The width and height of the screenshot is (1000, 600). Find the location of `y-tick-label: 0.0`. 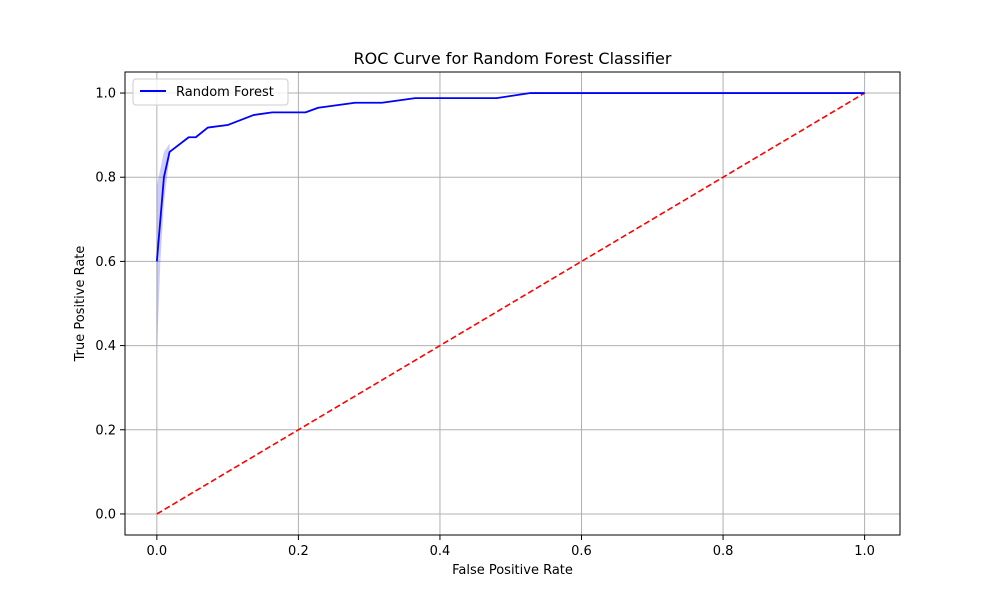

y-tick-label: 0.0 is located at coordinates (105, 514).